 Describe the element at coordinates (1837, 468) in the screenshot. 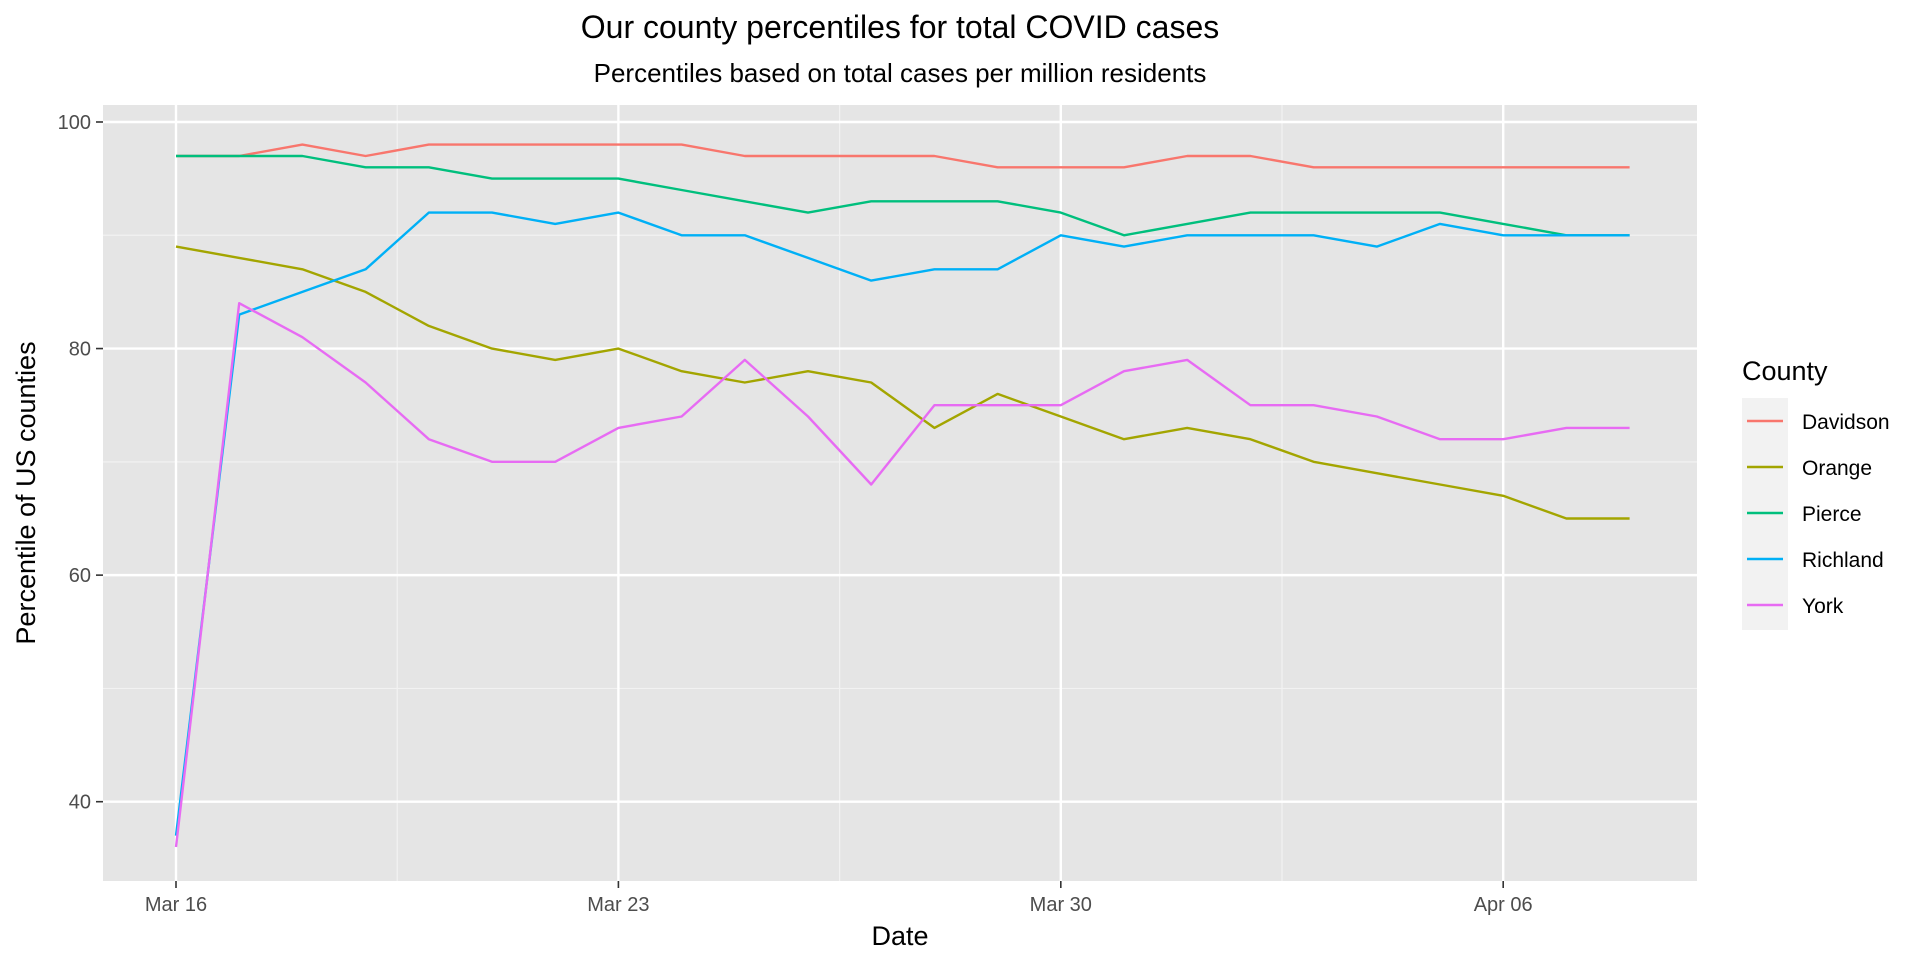

I see `legend-label-orange: Orange` at that location.